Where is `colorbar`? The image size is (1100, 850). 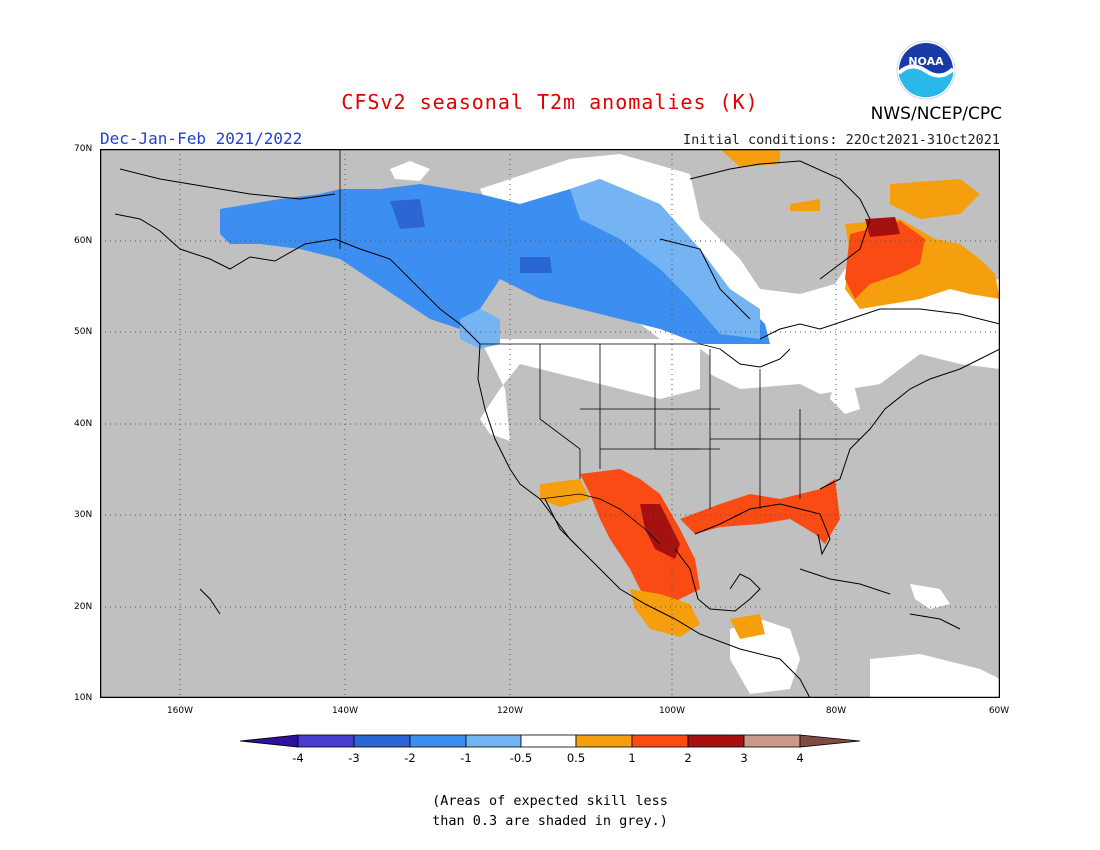 colorbar is located at coordinates (550, 741).